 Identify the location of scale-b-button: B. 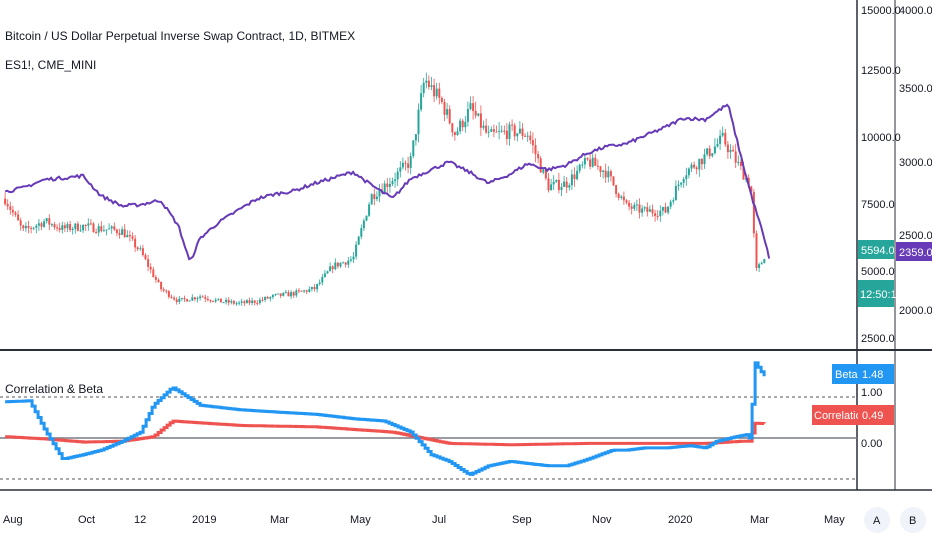
(913, 520).